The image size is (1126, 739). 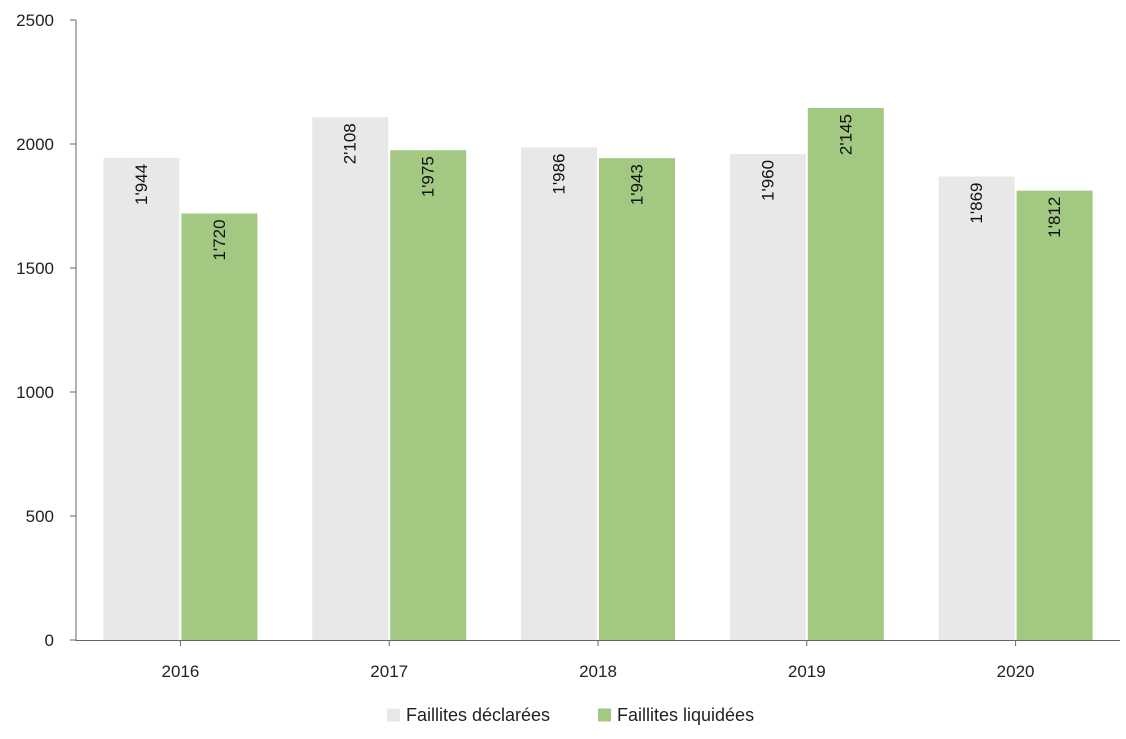 What do you see at coordinates (46, 330) in the screenshot?
I see `y-axis: 0 500 1000 1500 2000 2500` at bounding box center [46, 330].